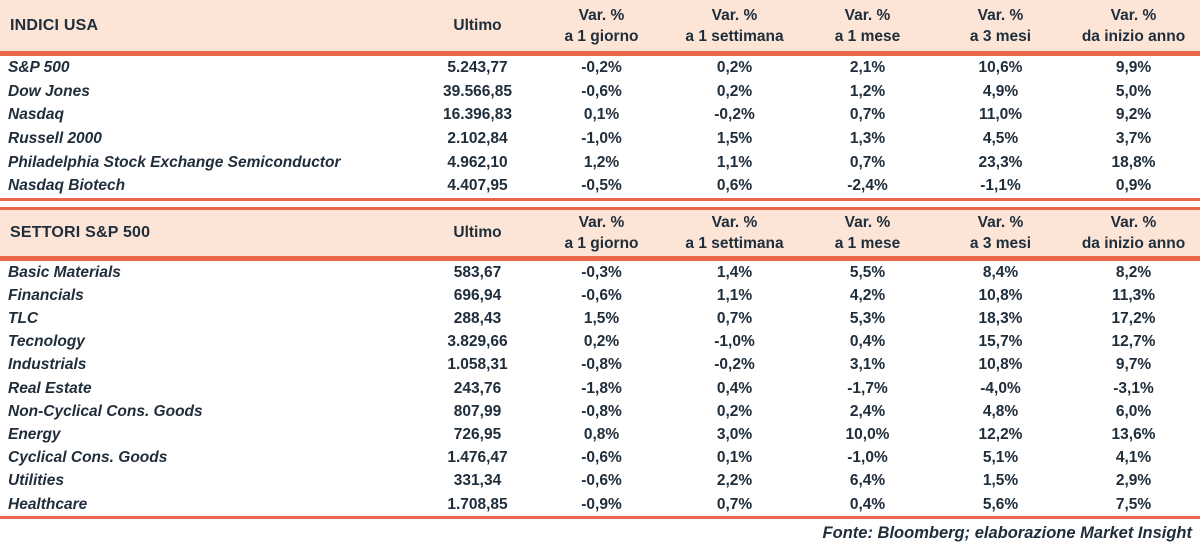 Image resolution: width=1200 pixels, height=556 pixels. I want to click on var-1-mese-value: 1,3%, so click(867, 138).